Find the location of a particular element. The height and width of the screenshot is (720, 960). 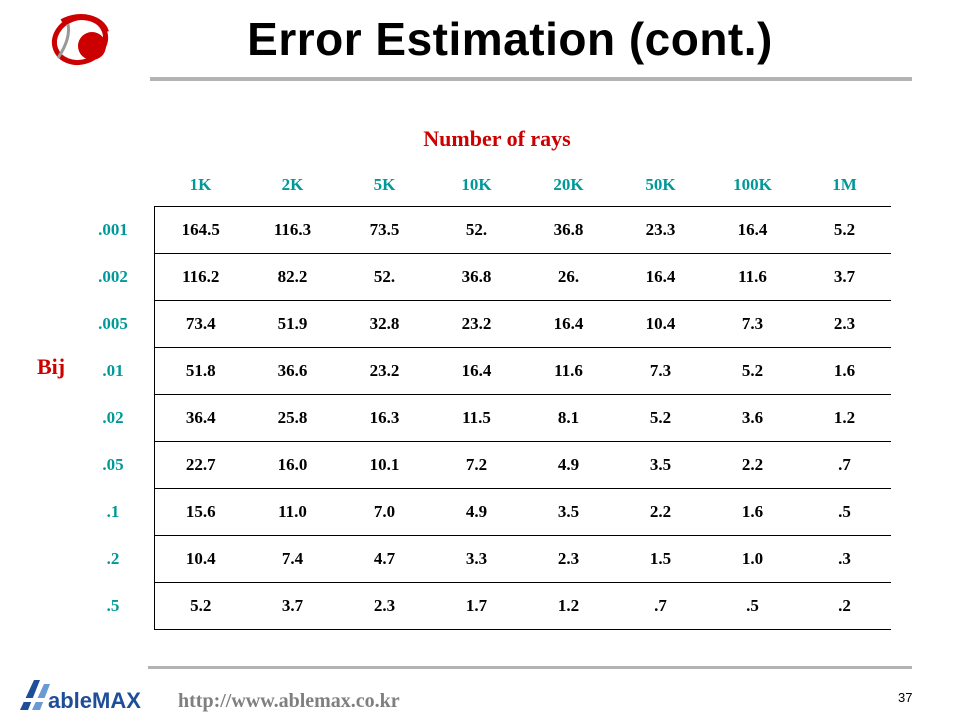

table-cell: 16.0 is located at coordinates (292, 465).